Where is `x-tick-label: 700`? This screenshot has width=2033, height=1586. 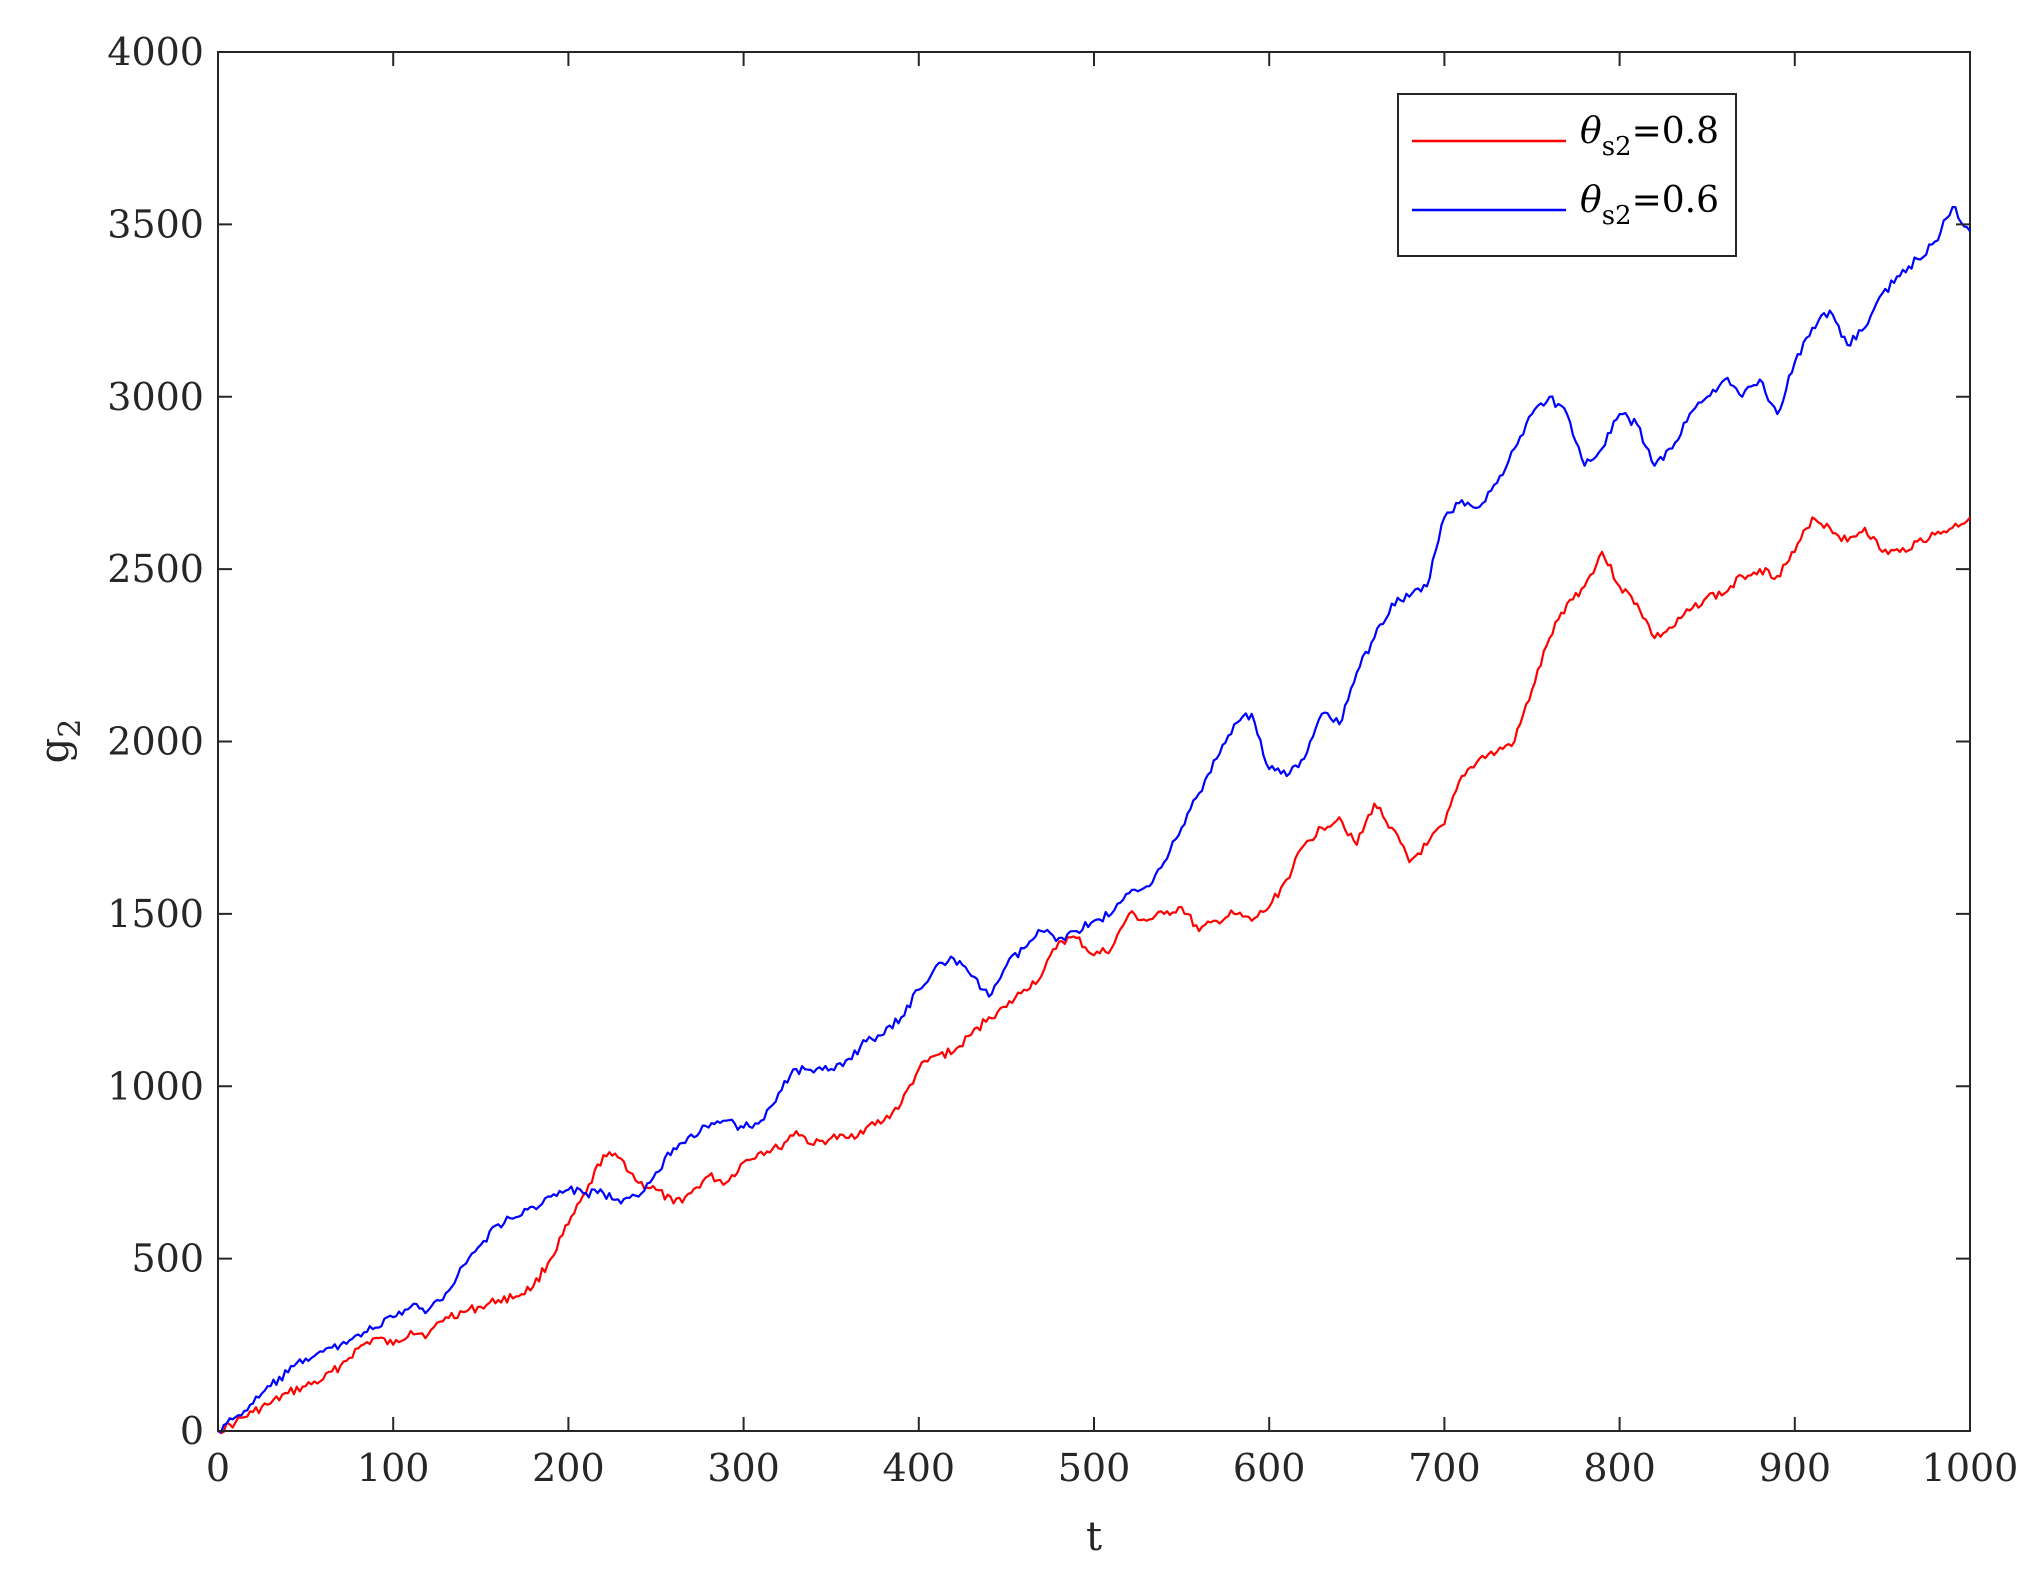 x-tick-label: 700 is located at coordinates (1444, 1468).